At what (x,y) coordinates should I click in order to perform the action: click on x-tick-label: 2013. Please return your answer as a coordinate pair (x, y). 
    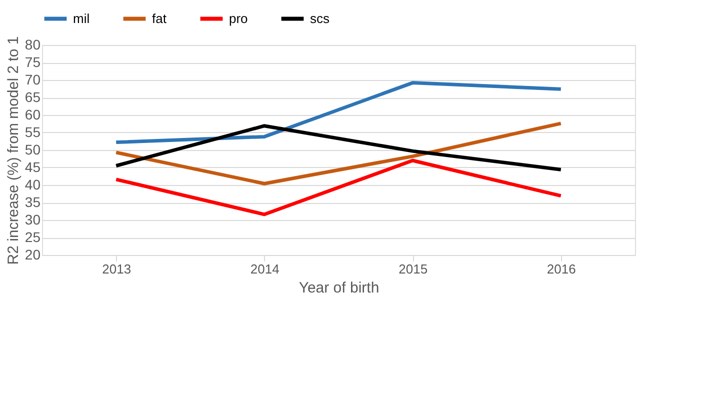
    Looking at the image, I should click on (117, 269).